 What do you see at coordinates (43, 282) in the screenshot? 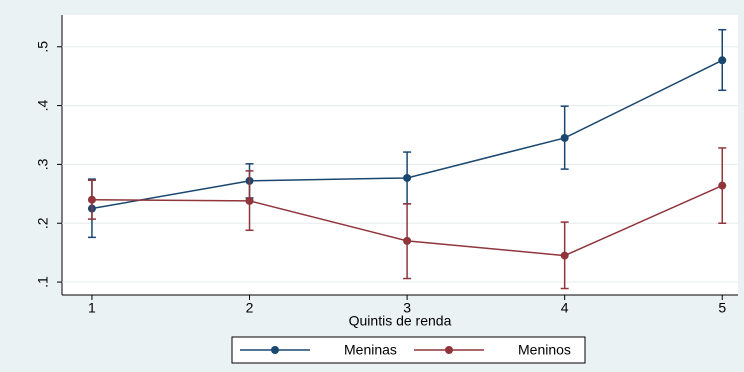
I see `y-tick-label: .1` at bounding box center [43, 282].